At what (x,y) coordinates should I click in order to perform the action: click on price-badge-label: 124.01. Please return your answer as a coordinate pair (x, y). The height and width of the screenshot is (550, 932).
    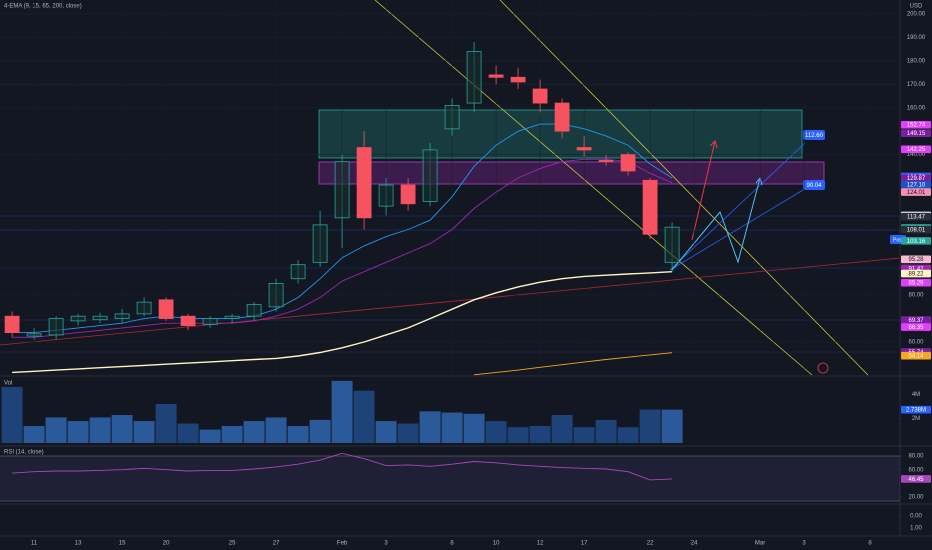
    Looking at the image, I should click on (916, 193).